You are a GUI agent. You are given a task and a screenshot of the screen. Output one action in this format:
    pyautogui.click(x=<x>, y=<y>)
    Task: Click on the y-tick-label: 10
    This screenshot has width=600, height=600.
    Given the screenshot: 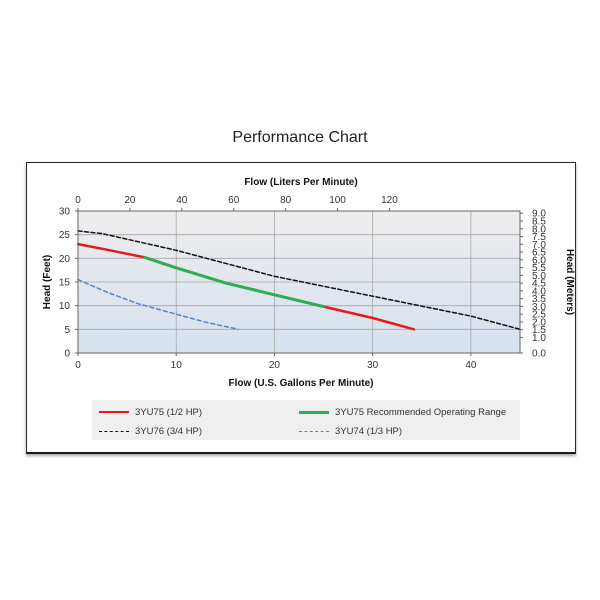 What is the action you would take?
    pyautogui.click(x=65, y=306)
    